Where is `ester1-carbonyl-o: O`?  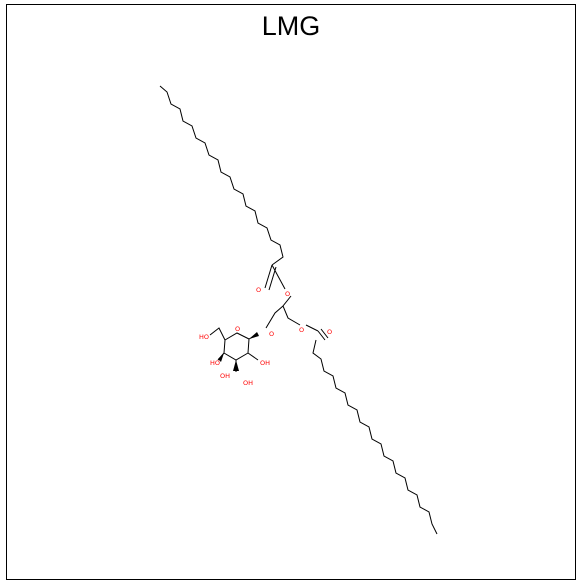
ester1-carbonyl-o: O is located at coordinates (258, 290).